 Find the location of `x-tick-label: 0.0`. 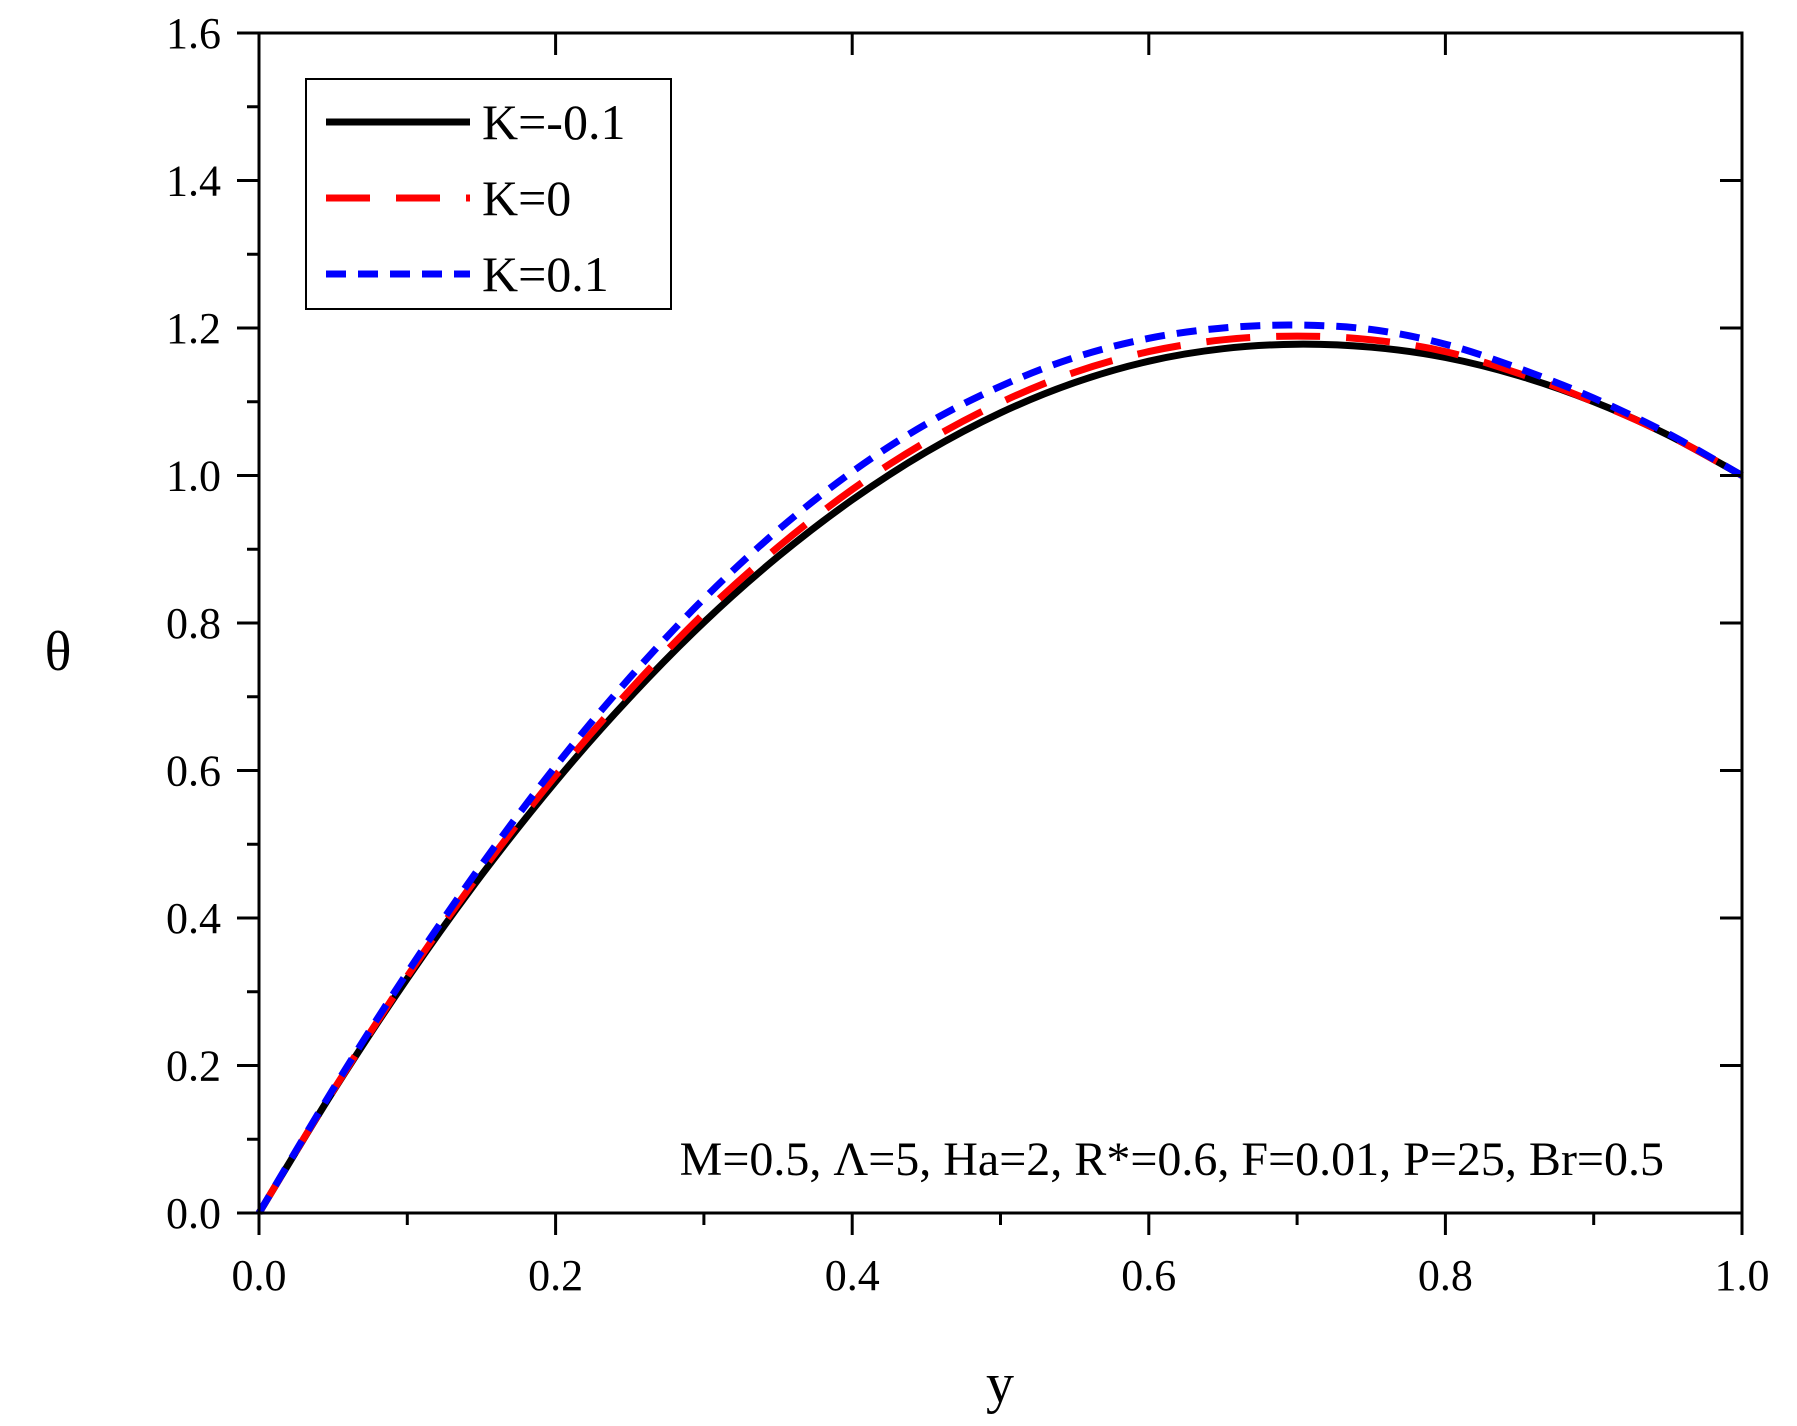

x-tick-label: 0.0 is located at coordinates (259, 1275).